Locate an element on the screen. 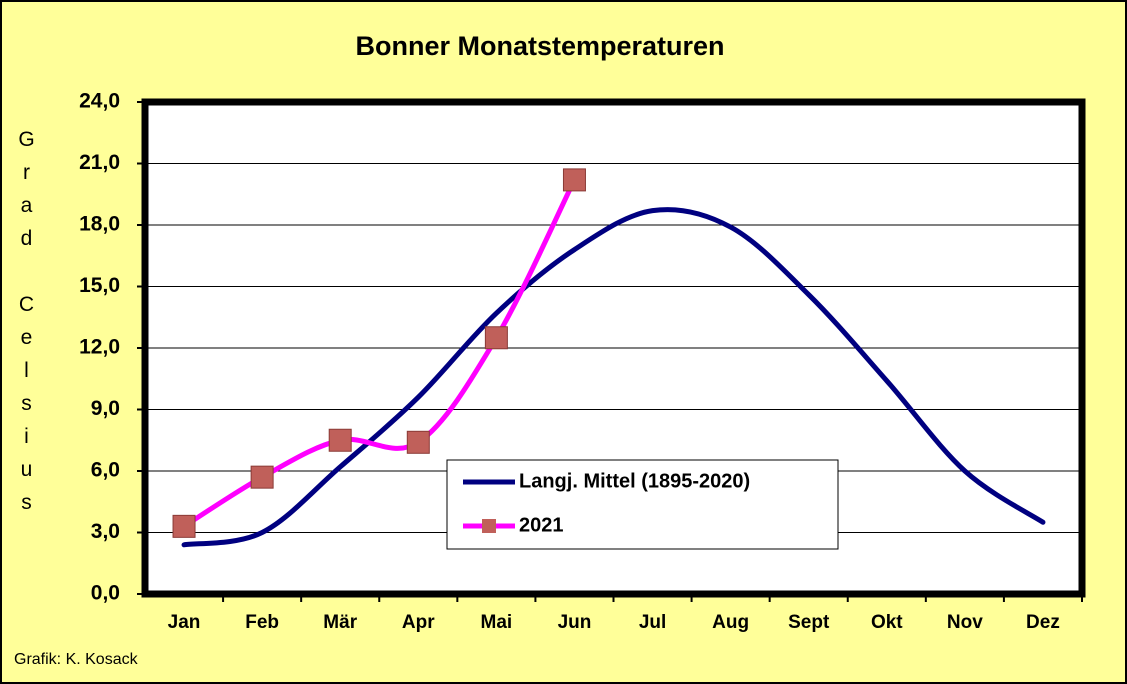  x-tick-label: Sept is located at coordinates (809, 622).